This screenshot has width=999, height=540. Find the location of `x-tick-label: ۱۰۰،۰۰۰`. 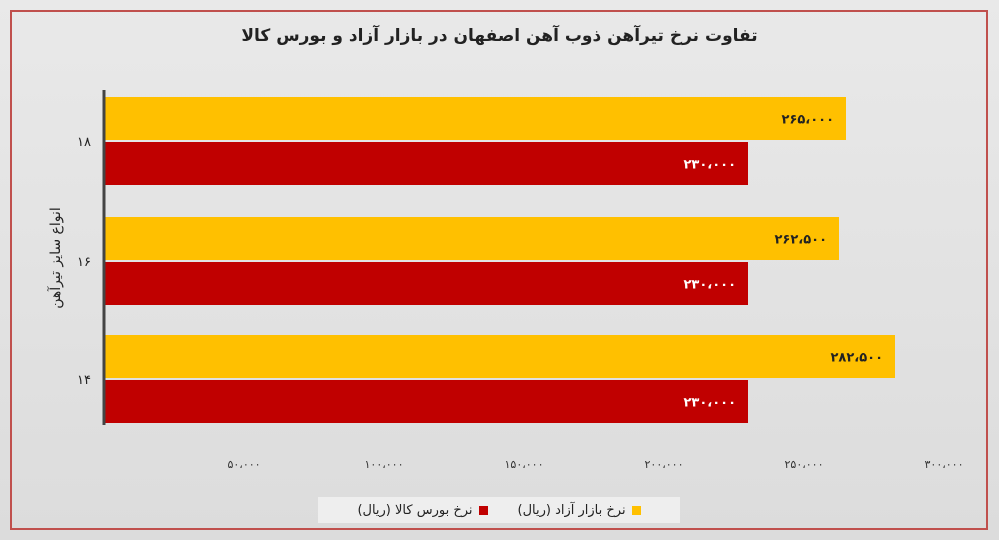

x-tick-label: ۱۰۰،۰۰۰ is located at coordinates (384, 464).